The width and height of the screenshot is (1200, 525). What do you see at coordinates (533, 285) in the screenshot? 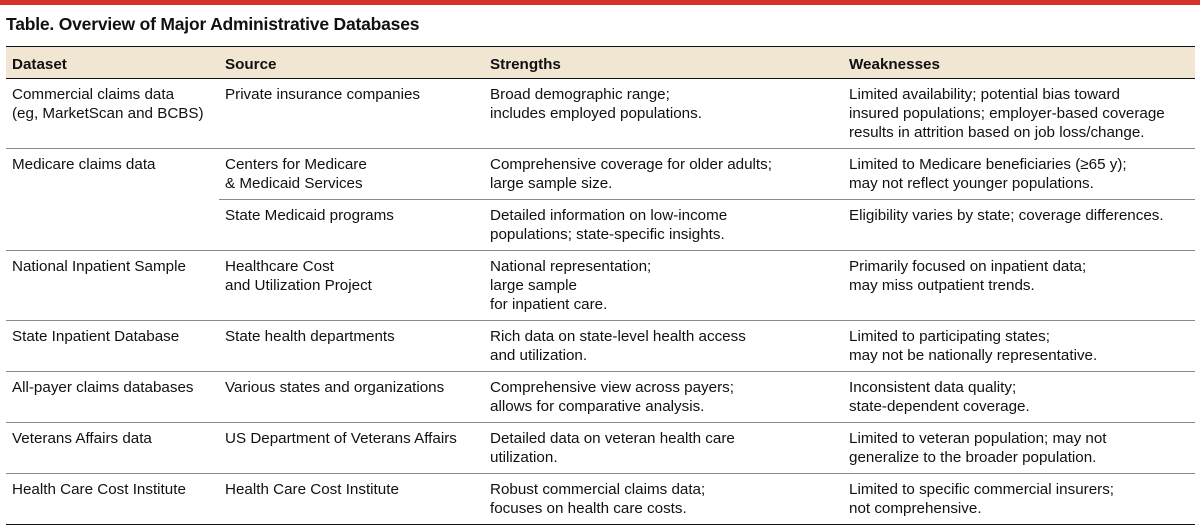
I see `cell-text-line: large sample` at bounding box center [533, 285].